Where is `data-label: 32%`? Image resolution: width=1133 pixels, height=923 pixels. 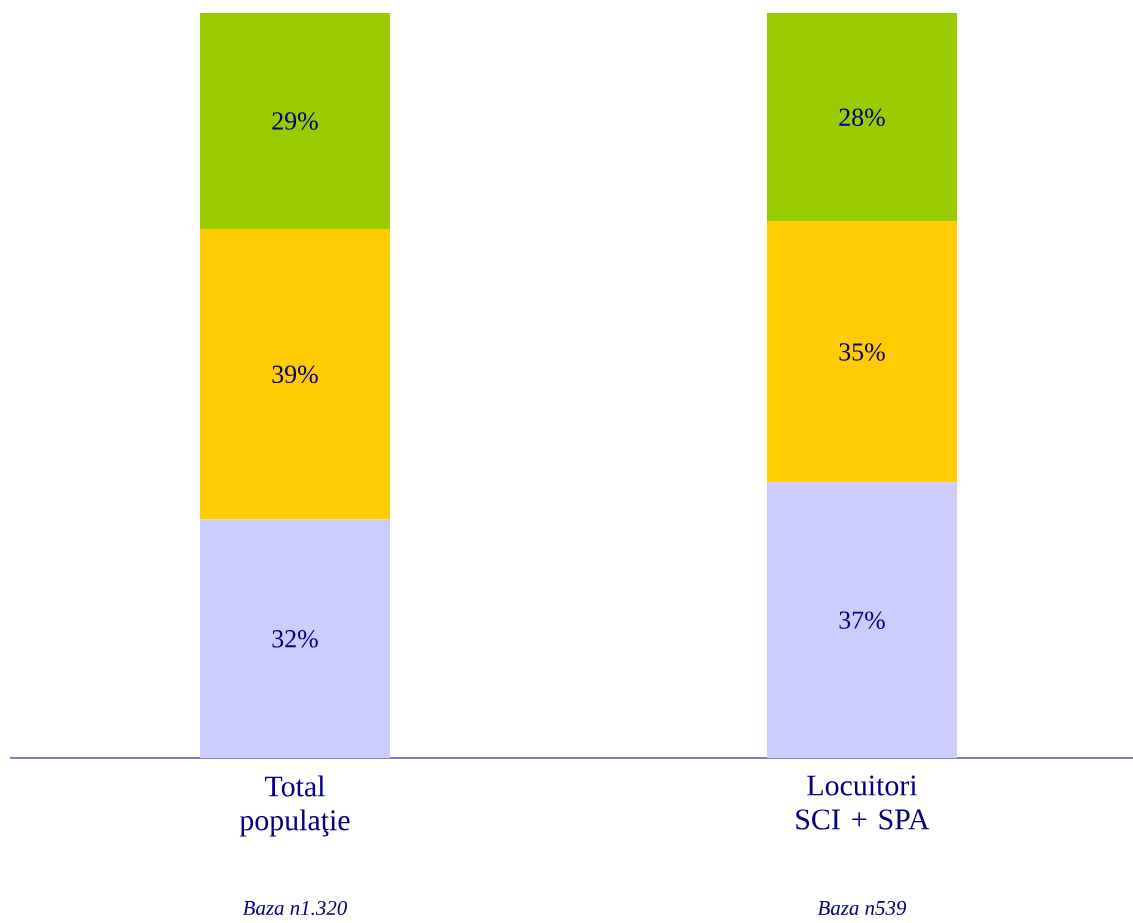 data-label: 32% is located at coordinates (295, 639).